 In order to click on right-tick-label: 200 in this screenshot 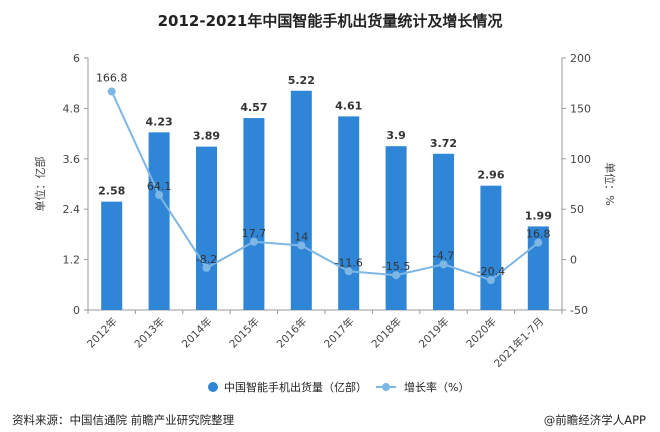, I will do `click(580, 58)`.